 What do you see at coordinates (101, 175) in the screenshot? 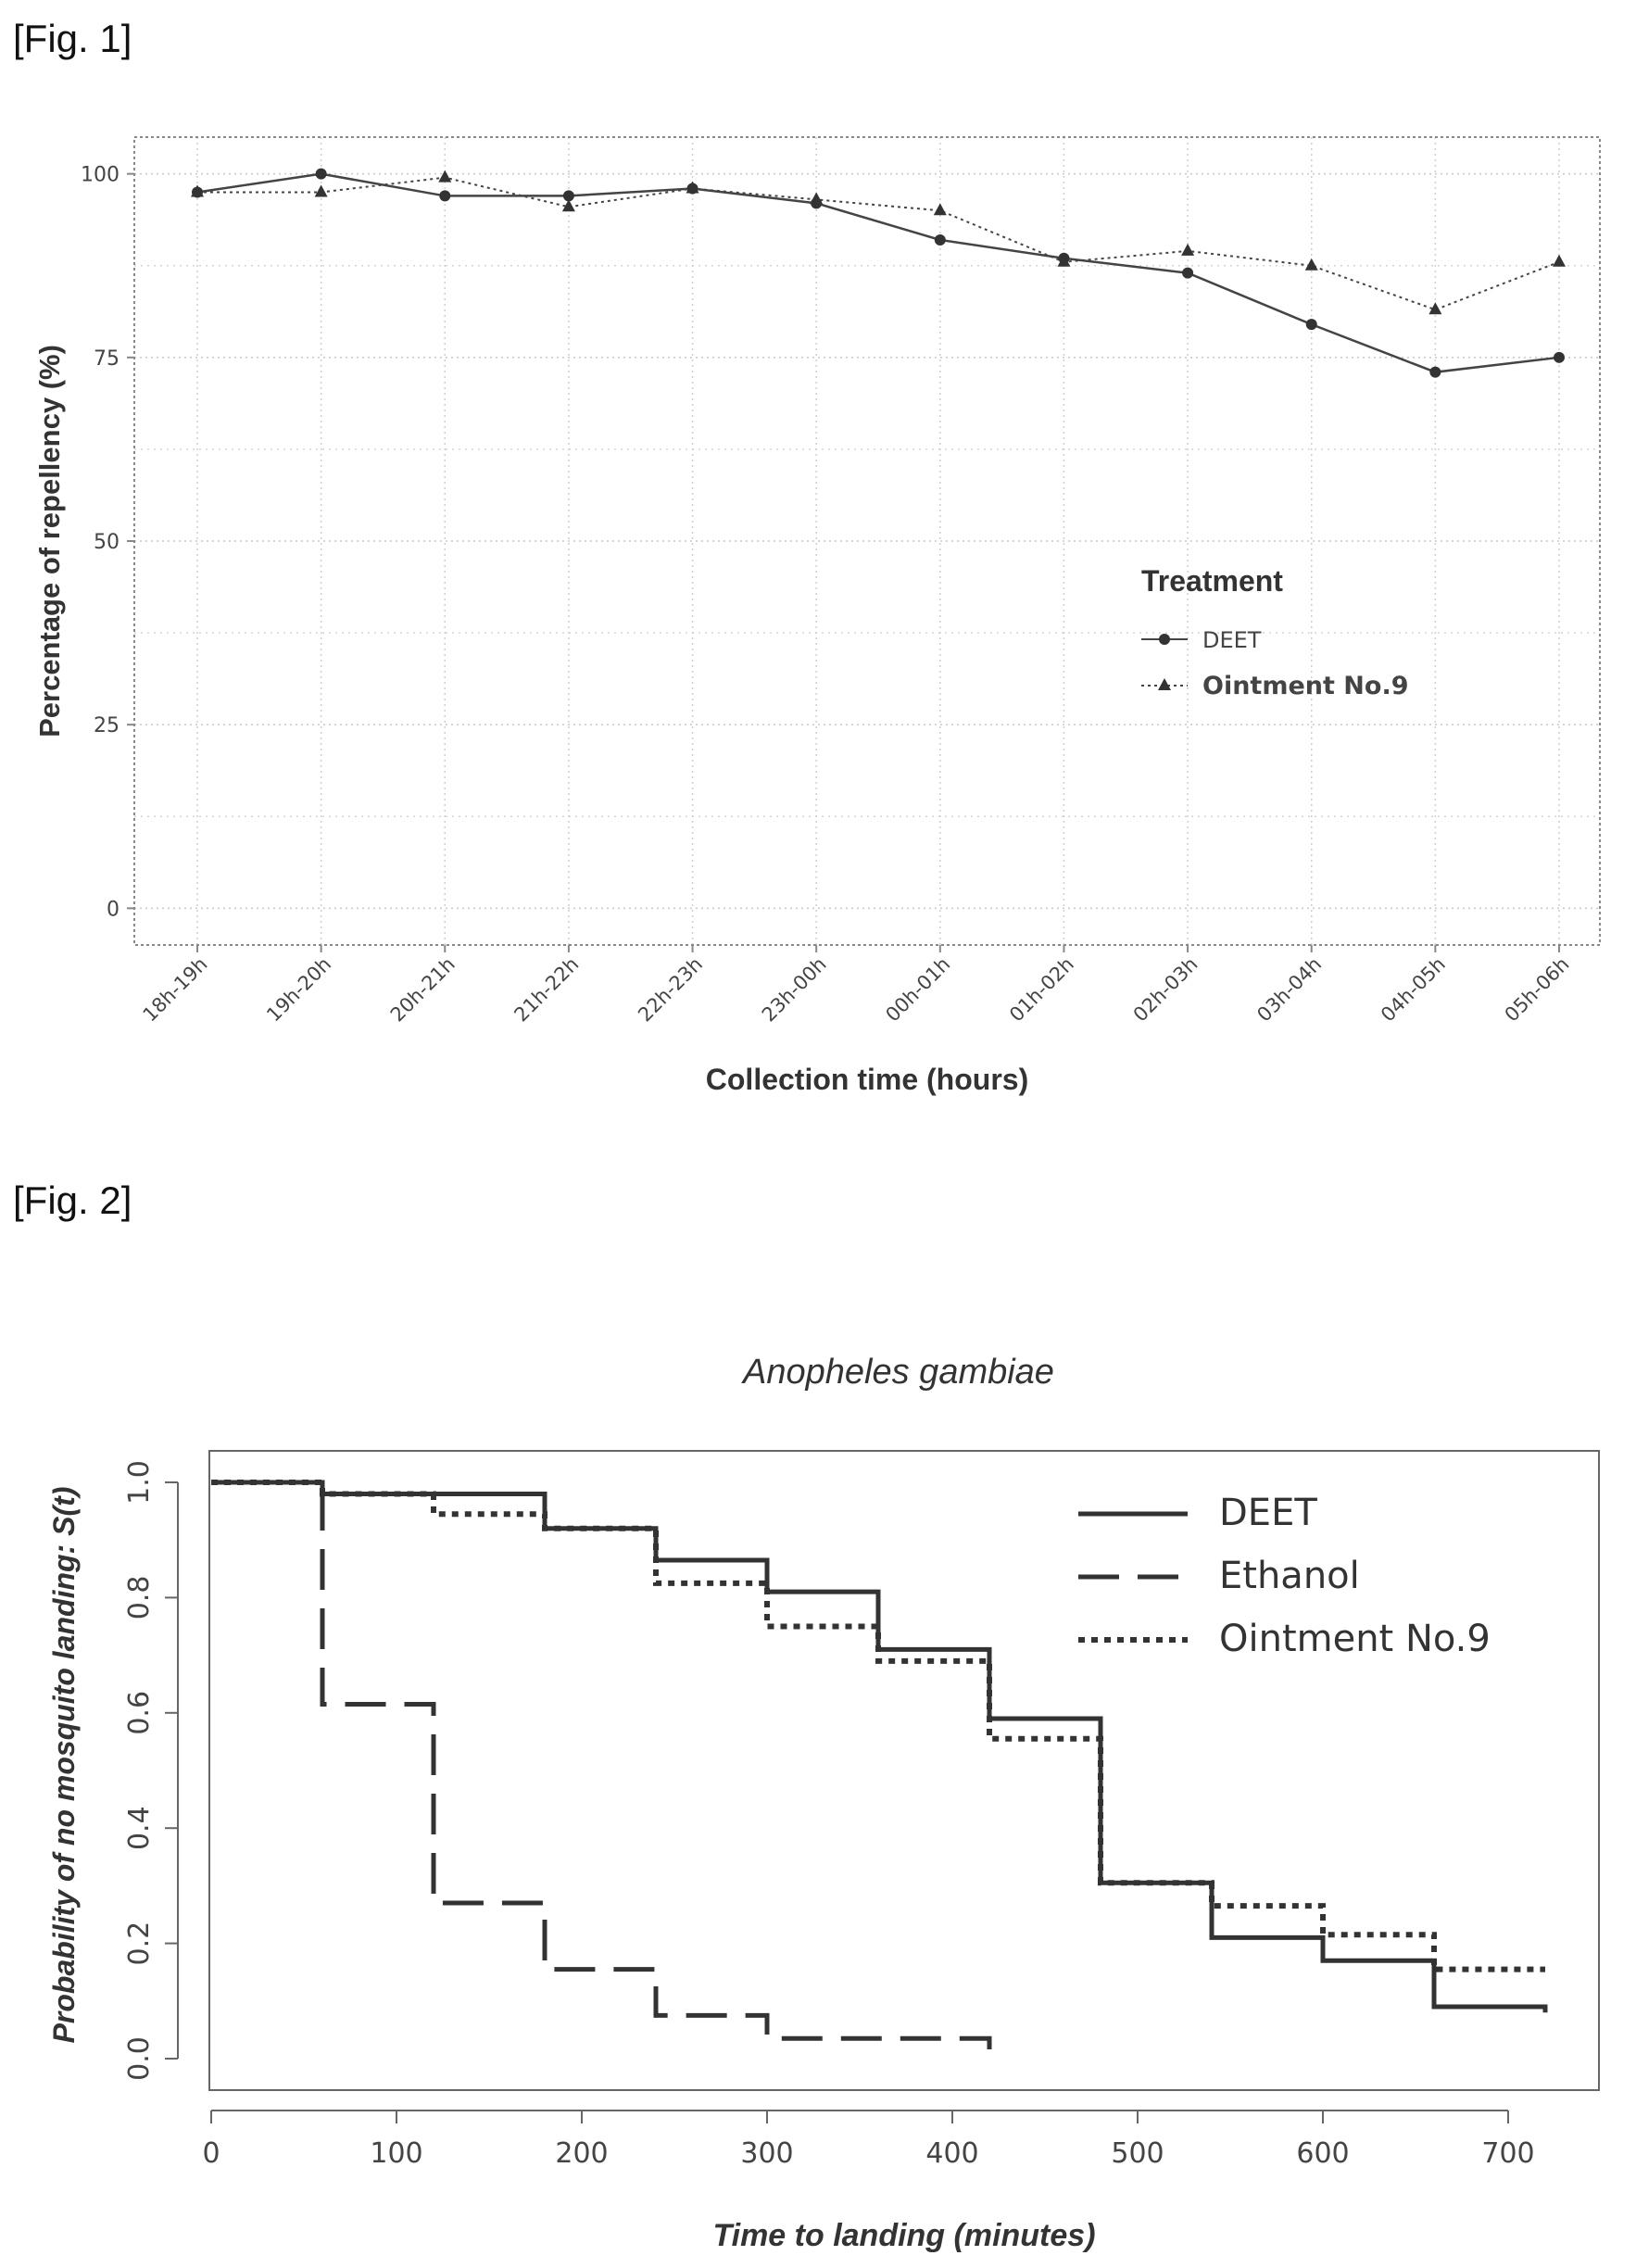
I see `y-tick-label: 100` at bounding box center [101, 175].